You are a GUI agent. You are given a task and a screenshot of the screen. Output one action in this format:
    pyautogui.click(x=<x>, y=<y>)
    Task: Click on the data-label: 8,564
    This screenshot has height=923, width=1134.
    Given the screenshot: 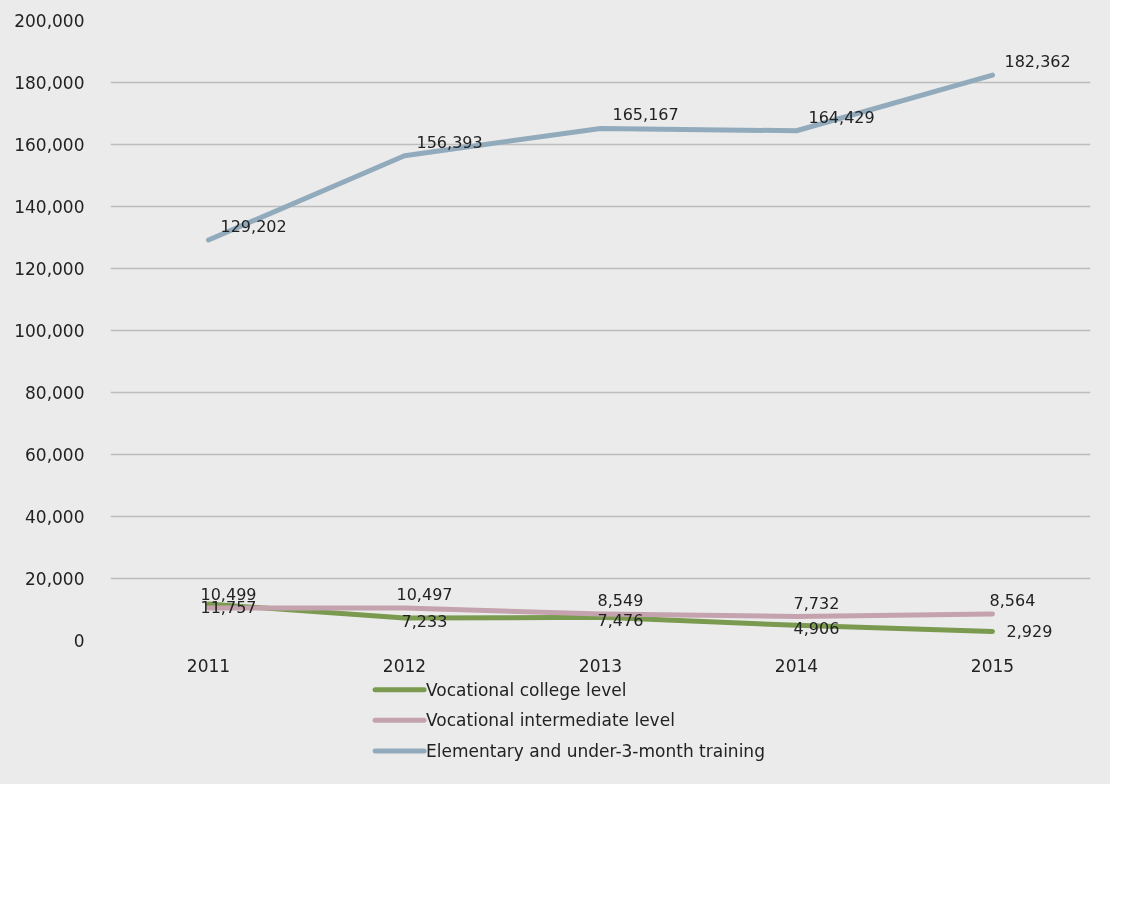 What is the action you would take?
    pyautogui.click(x=1012, y=600)
    